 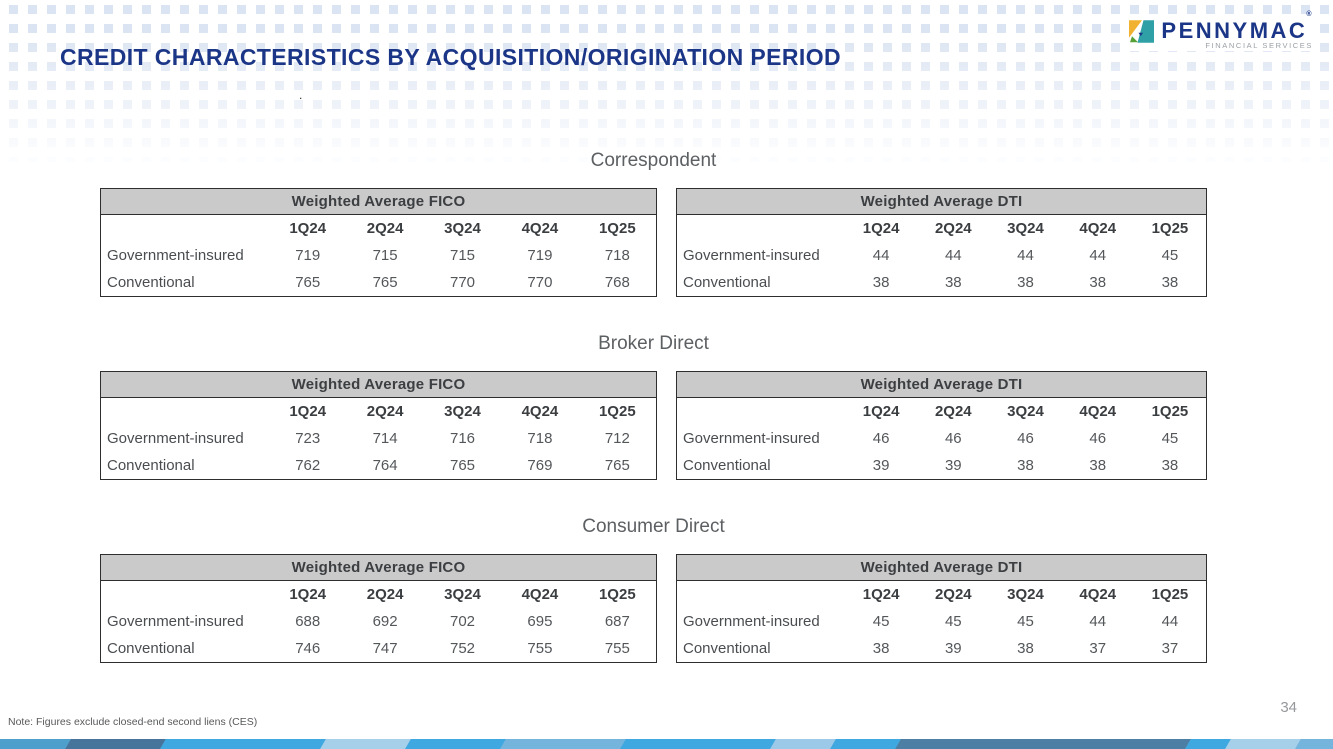 I want to click on value-cell: 746, so click(x=308, y=648).